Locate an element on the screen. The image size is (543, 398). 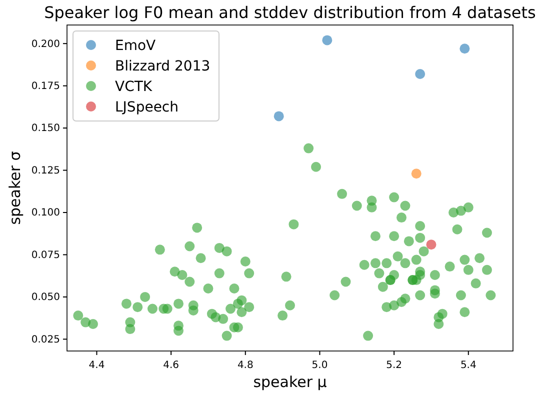
x-tick-label: 5.2 is located at coordinates (394, 365).